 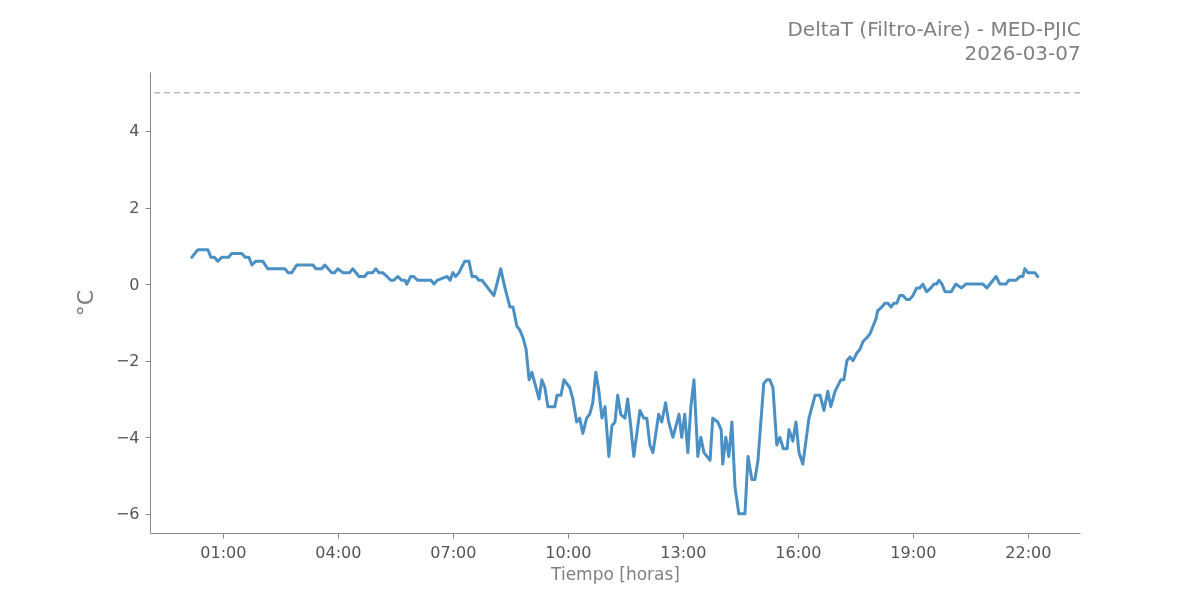 I want to click on x-tick-label: 19:00, so click(x=913, y=552).